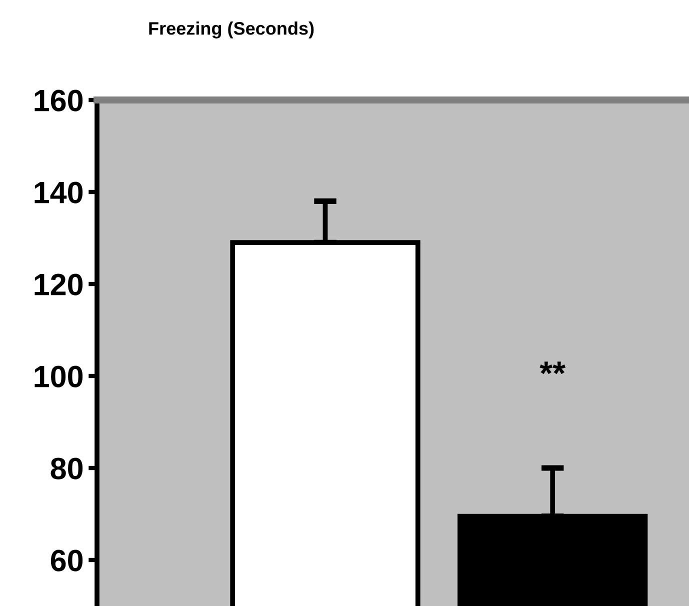  What do you see at coordinates (66, 561) in the screenshot?
I see `y-tick-label: 60` at bounding box center [66, 561].